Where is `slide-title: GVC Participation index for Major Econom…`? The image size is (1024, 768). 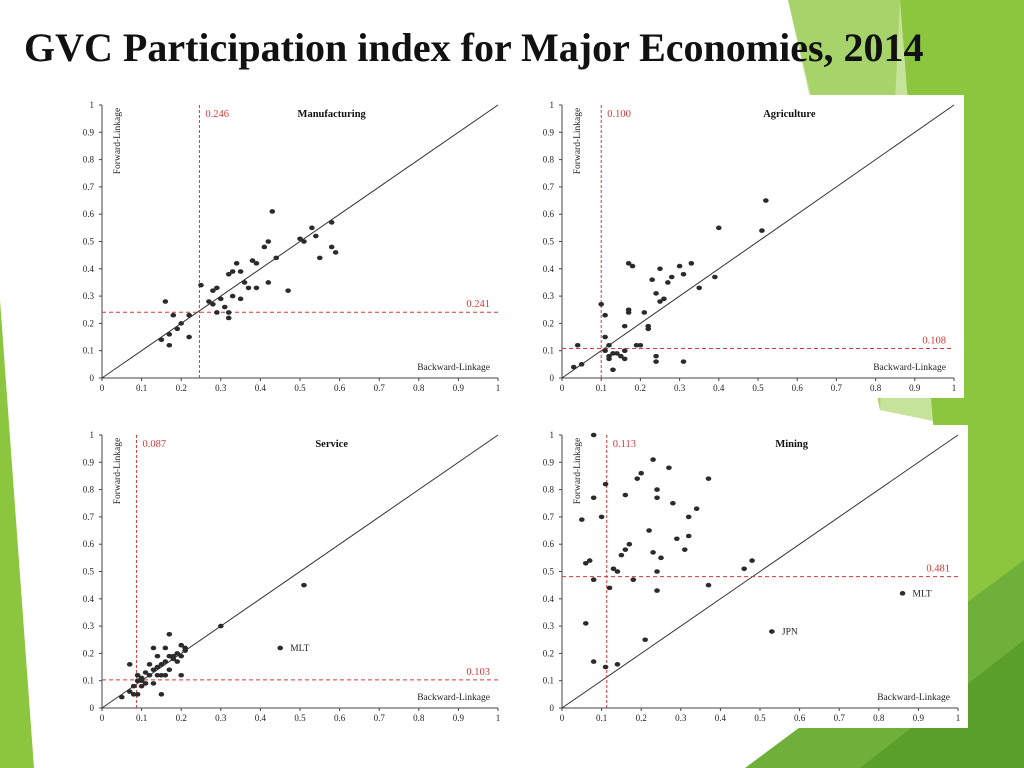
slide-title: GVC Participation index for Major Econom… is located at coordinates (474, 47).